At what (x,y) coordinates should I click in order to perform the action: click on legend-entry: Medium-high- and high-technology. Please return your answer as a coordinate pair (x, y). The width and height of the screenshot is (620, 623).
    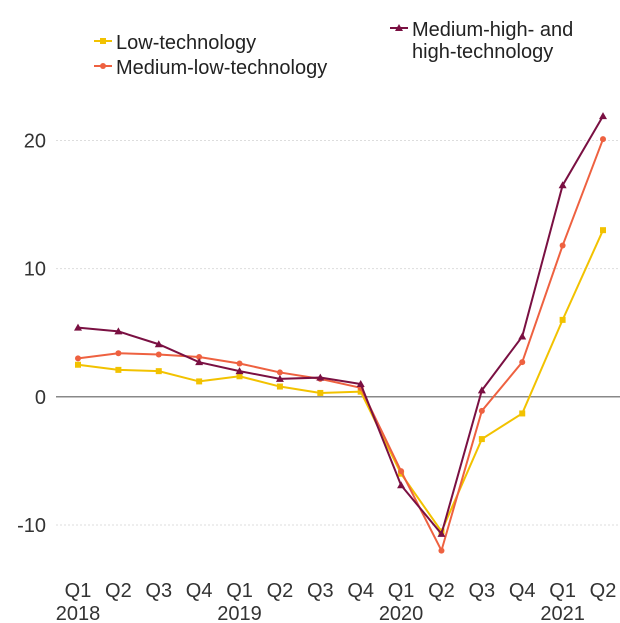
    Looking at the image, I should click on (501, 41).